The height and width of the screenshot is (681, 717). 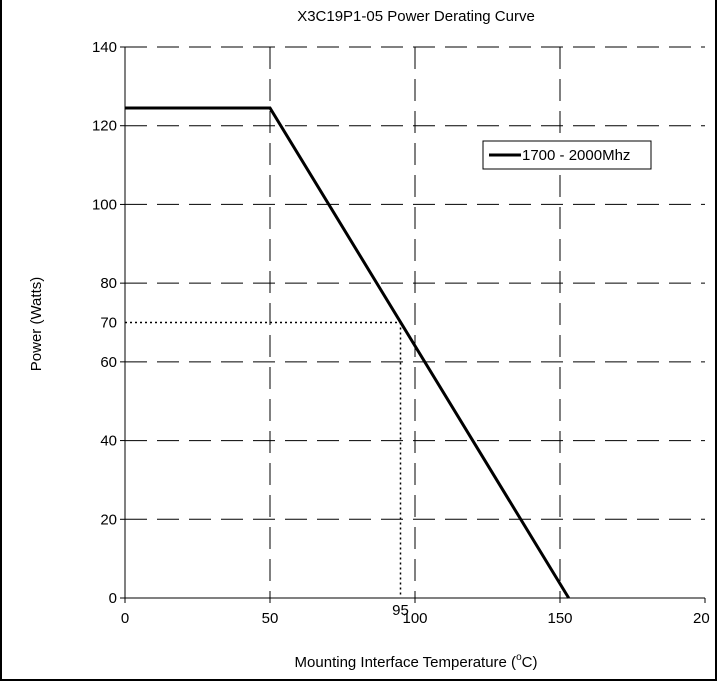 What do you see at coordinates (416, 661) in the screenshot?
I see `x-axis-title: Mounting Interface Temperature (oC)` at bounding box center [416, 661].